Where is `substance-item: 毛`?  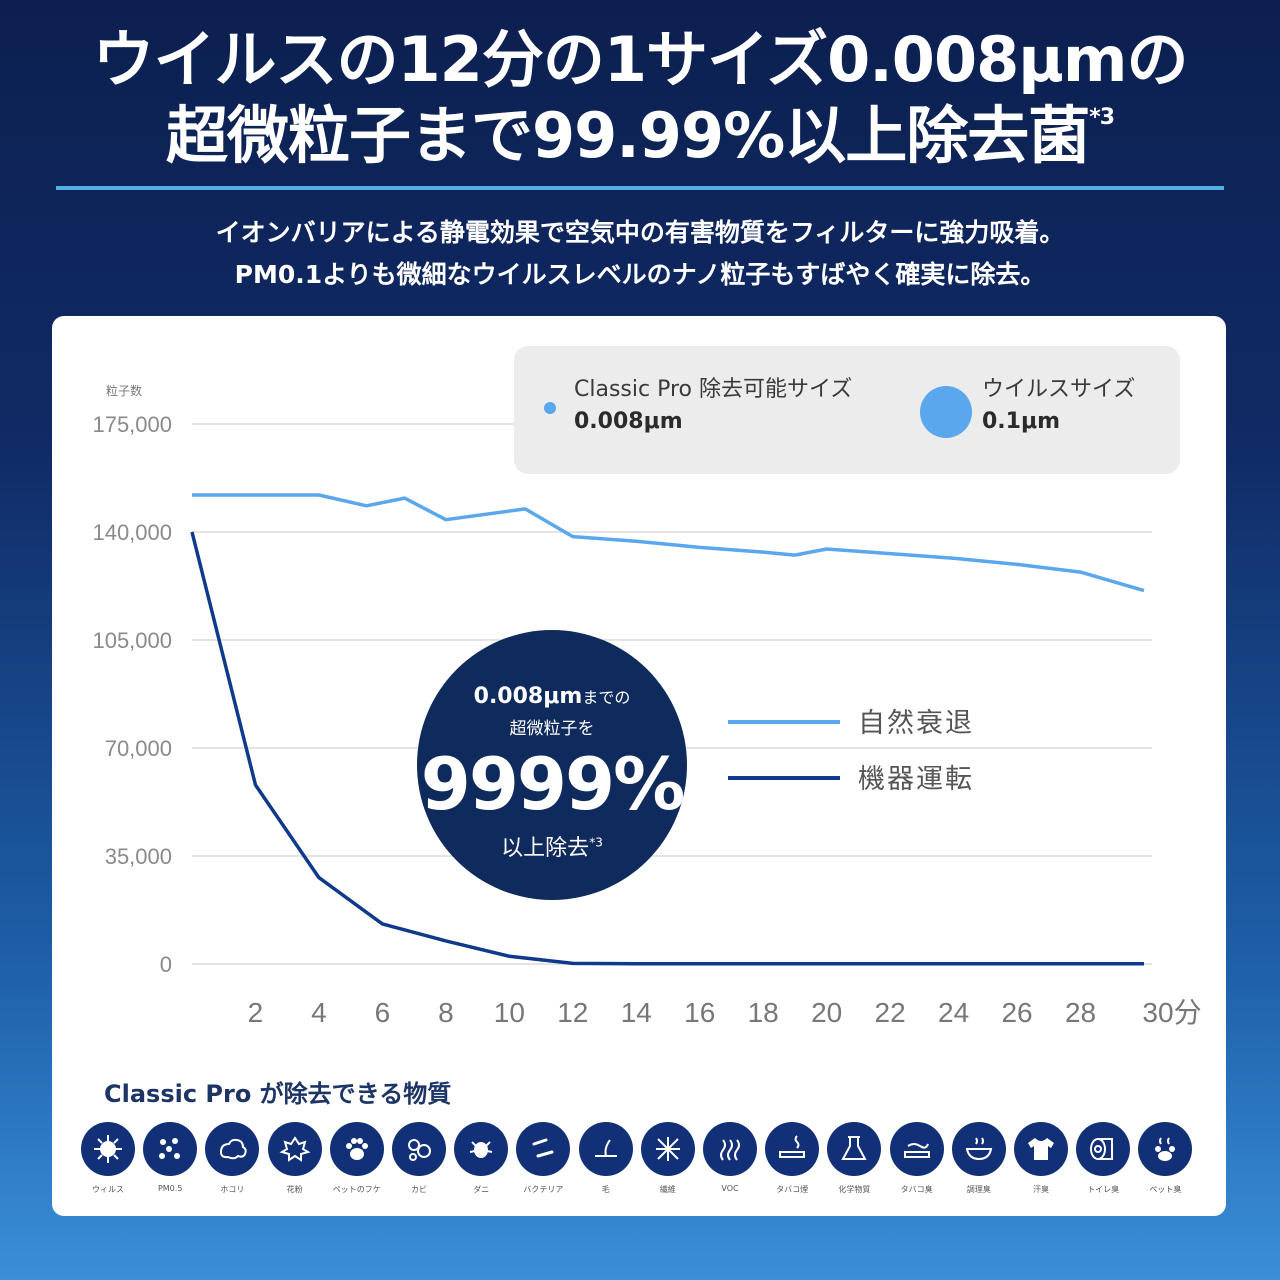 substance-item: 毛 is located at coordinates (606, 1158).